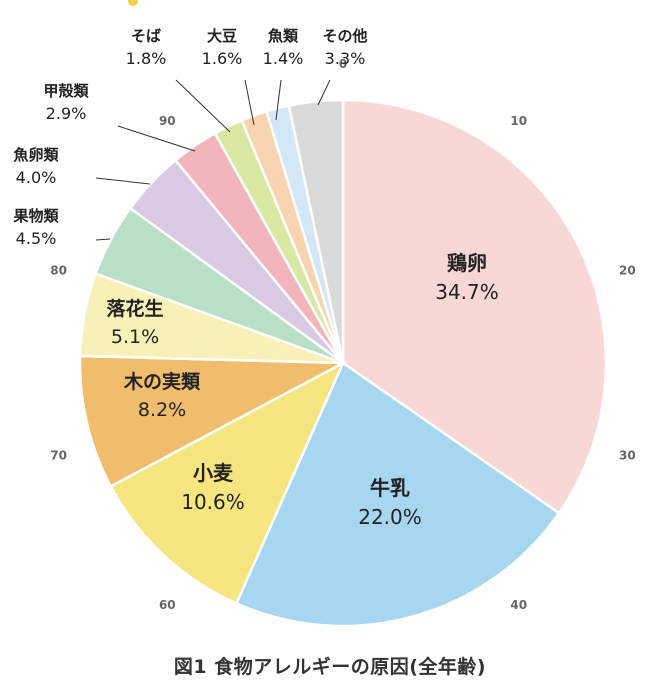 Image resolution: width=660 pixels, height=694 pixels. What do you see at coordinates (66, 113) in the screenshot?
I see `slice-value-7: 2.9%` at bounding box center [66, 113].